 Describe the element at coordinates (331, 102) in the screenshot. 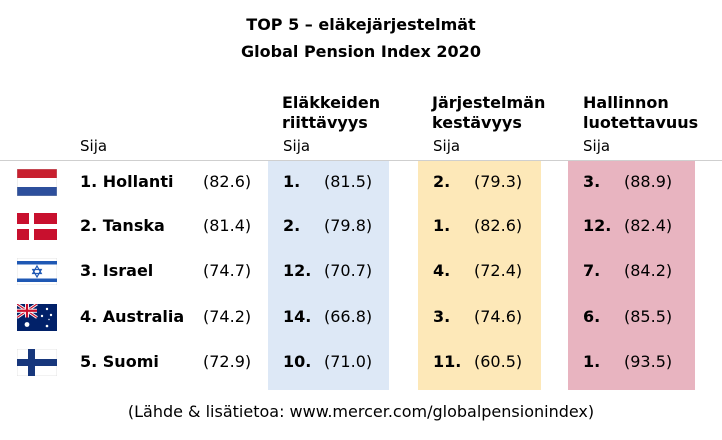

I see `adequacy-header-line1: Eläkkeiden` at that location.